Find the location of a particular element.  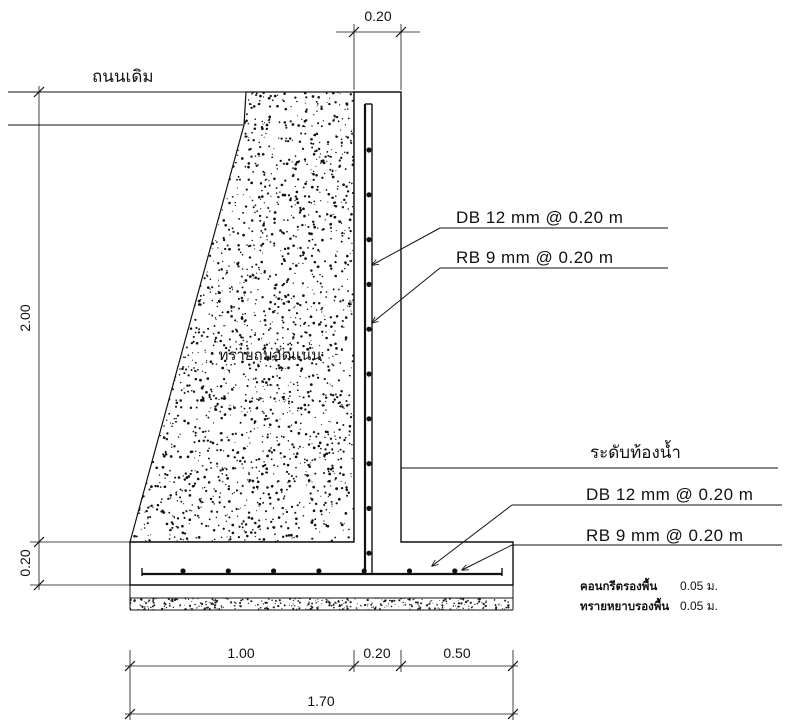

sand-bedding-note: ทรายหยาบรองพื้น is located at coordinates (624, 605).